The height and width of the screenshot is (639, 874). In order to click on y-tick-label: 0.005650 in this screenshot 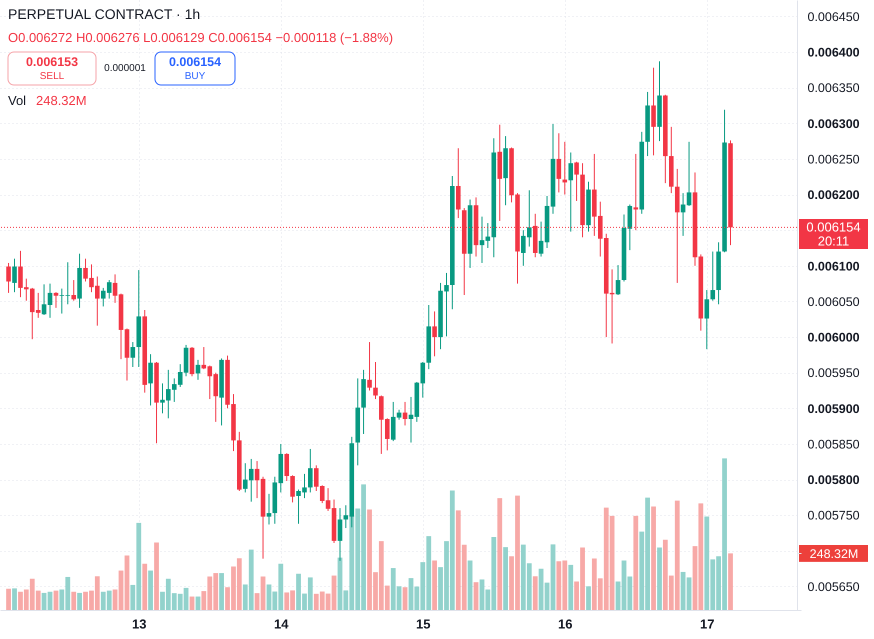, I will do `click(834, 587)`.